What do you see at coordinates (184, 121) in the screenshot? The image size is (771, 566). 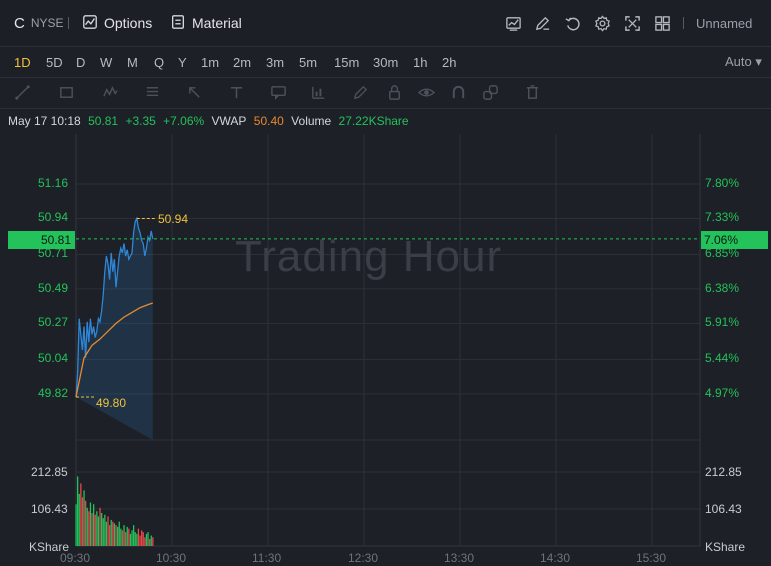 I see `quote-change-pct: +7.06%` at bounding box center [184, 121].